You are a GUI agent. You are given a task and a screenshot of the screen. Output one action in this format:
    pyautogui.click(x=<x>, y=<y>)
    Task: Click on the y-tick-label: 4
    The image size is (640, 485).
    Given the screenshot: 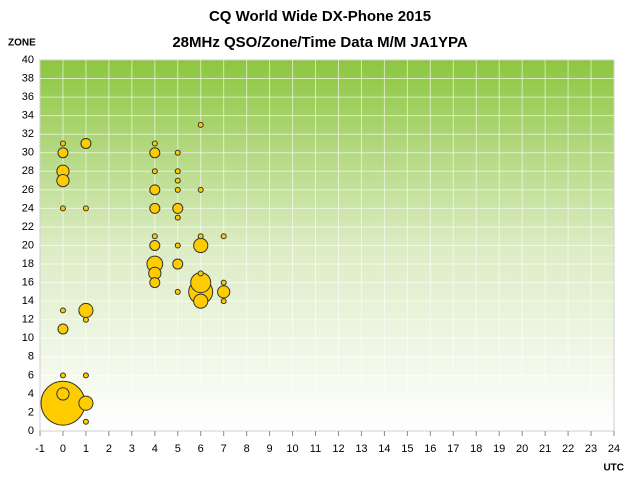 What is the action you would take?
    pyautogui.click(x=31, y=394)
    